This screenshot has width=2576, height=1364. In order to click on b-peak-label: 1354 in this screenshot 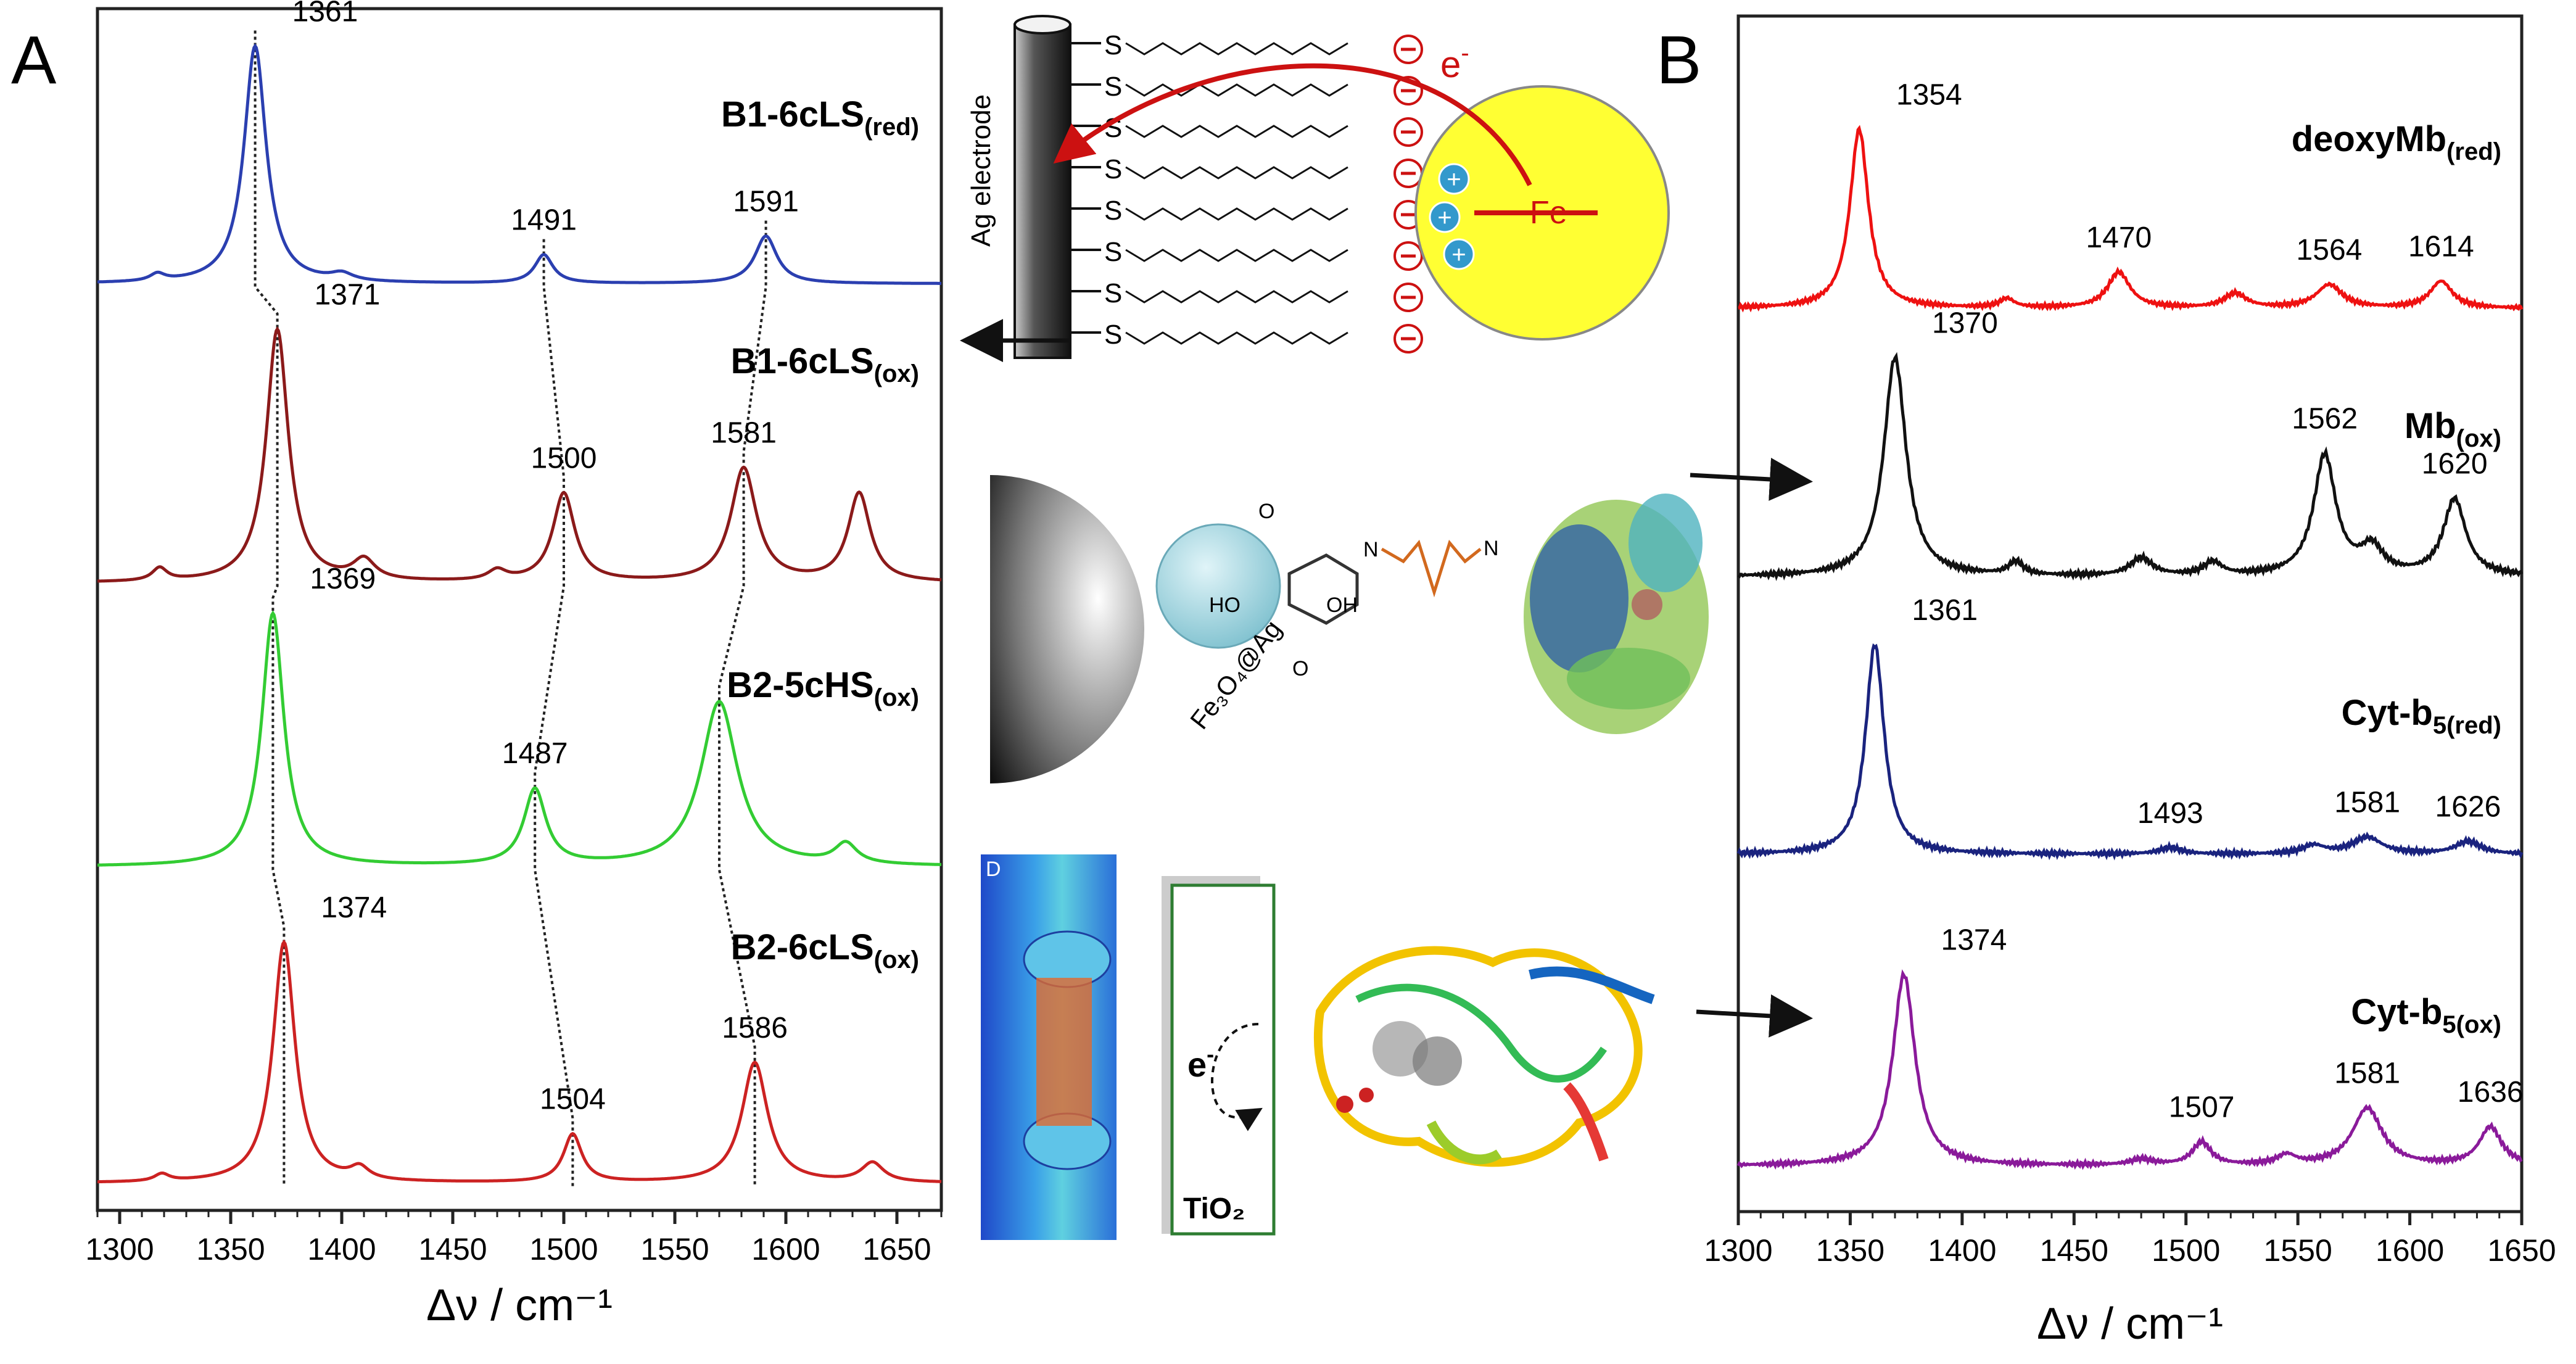, I will do `click(1929, 95)`.